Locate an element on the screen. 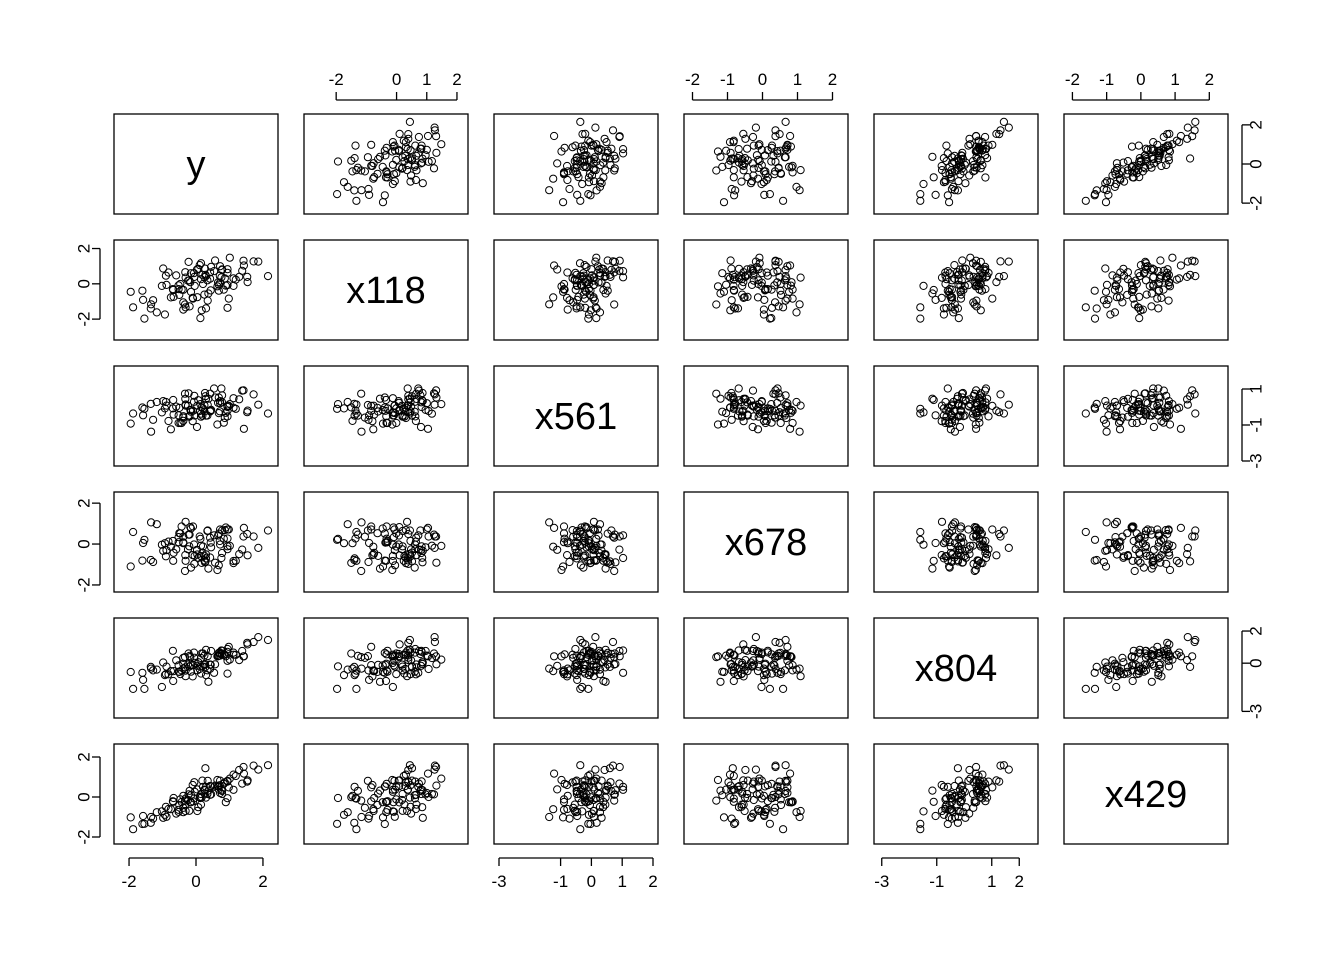  panel-x678-vs-x118 is located at coordinates (386, 542).